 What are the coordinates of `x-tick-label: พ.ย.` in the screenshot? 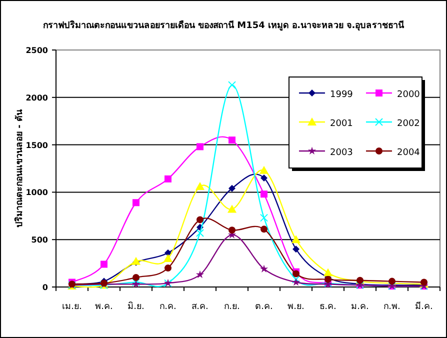 It's located at (296, 307).